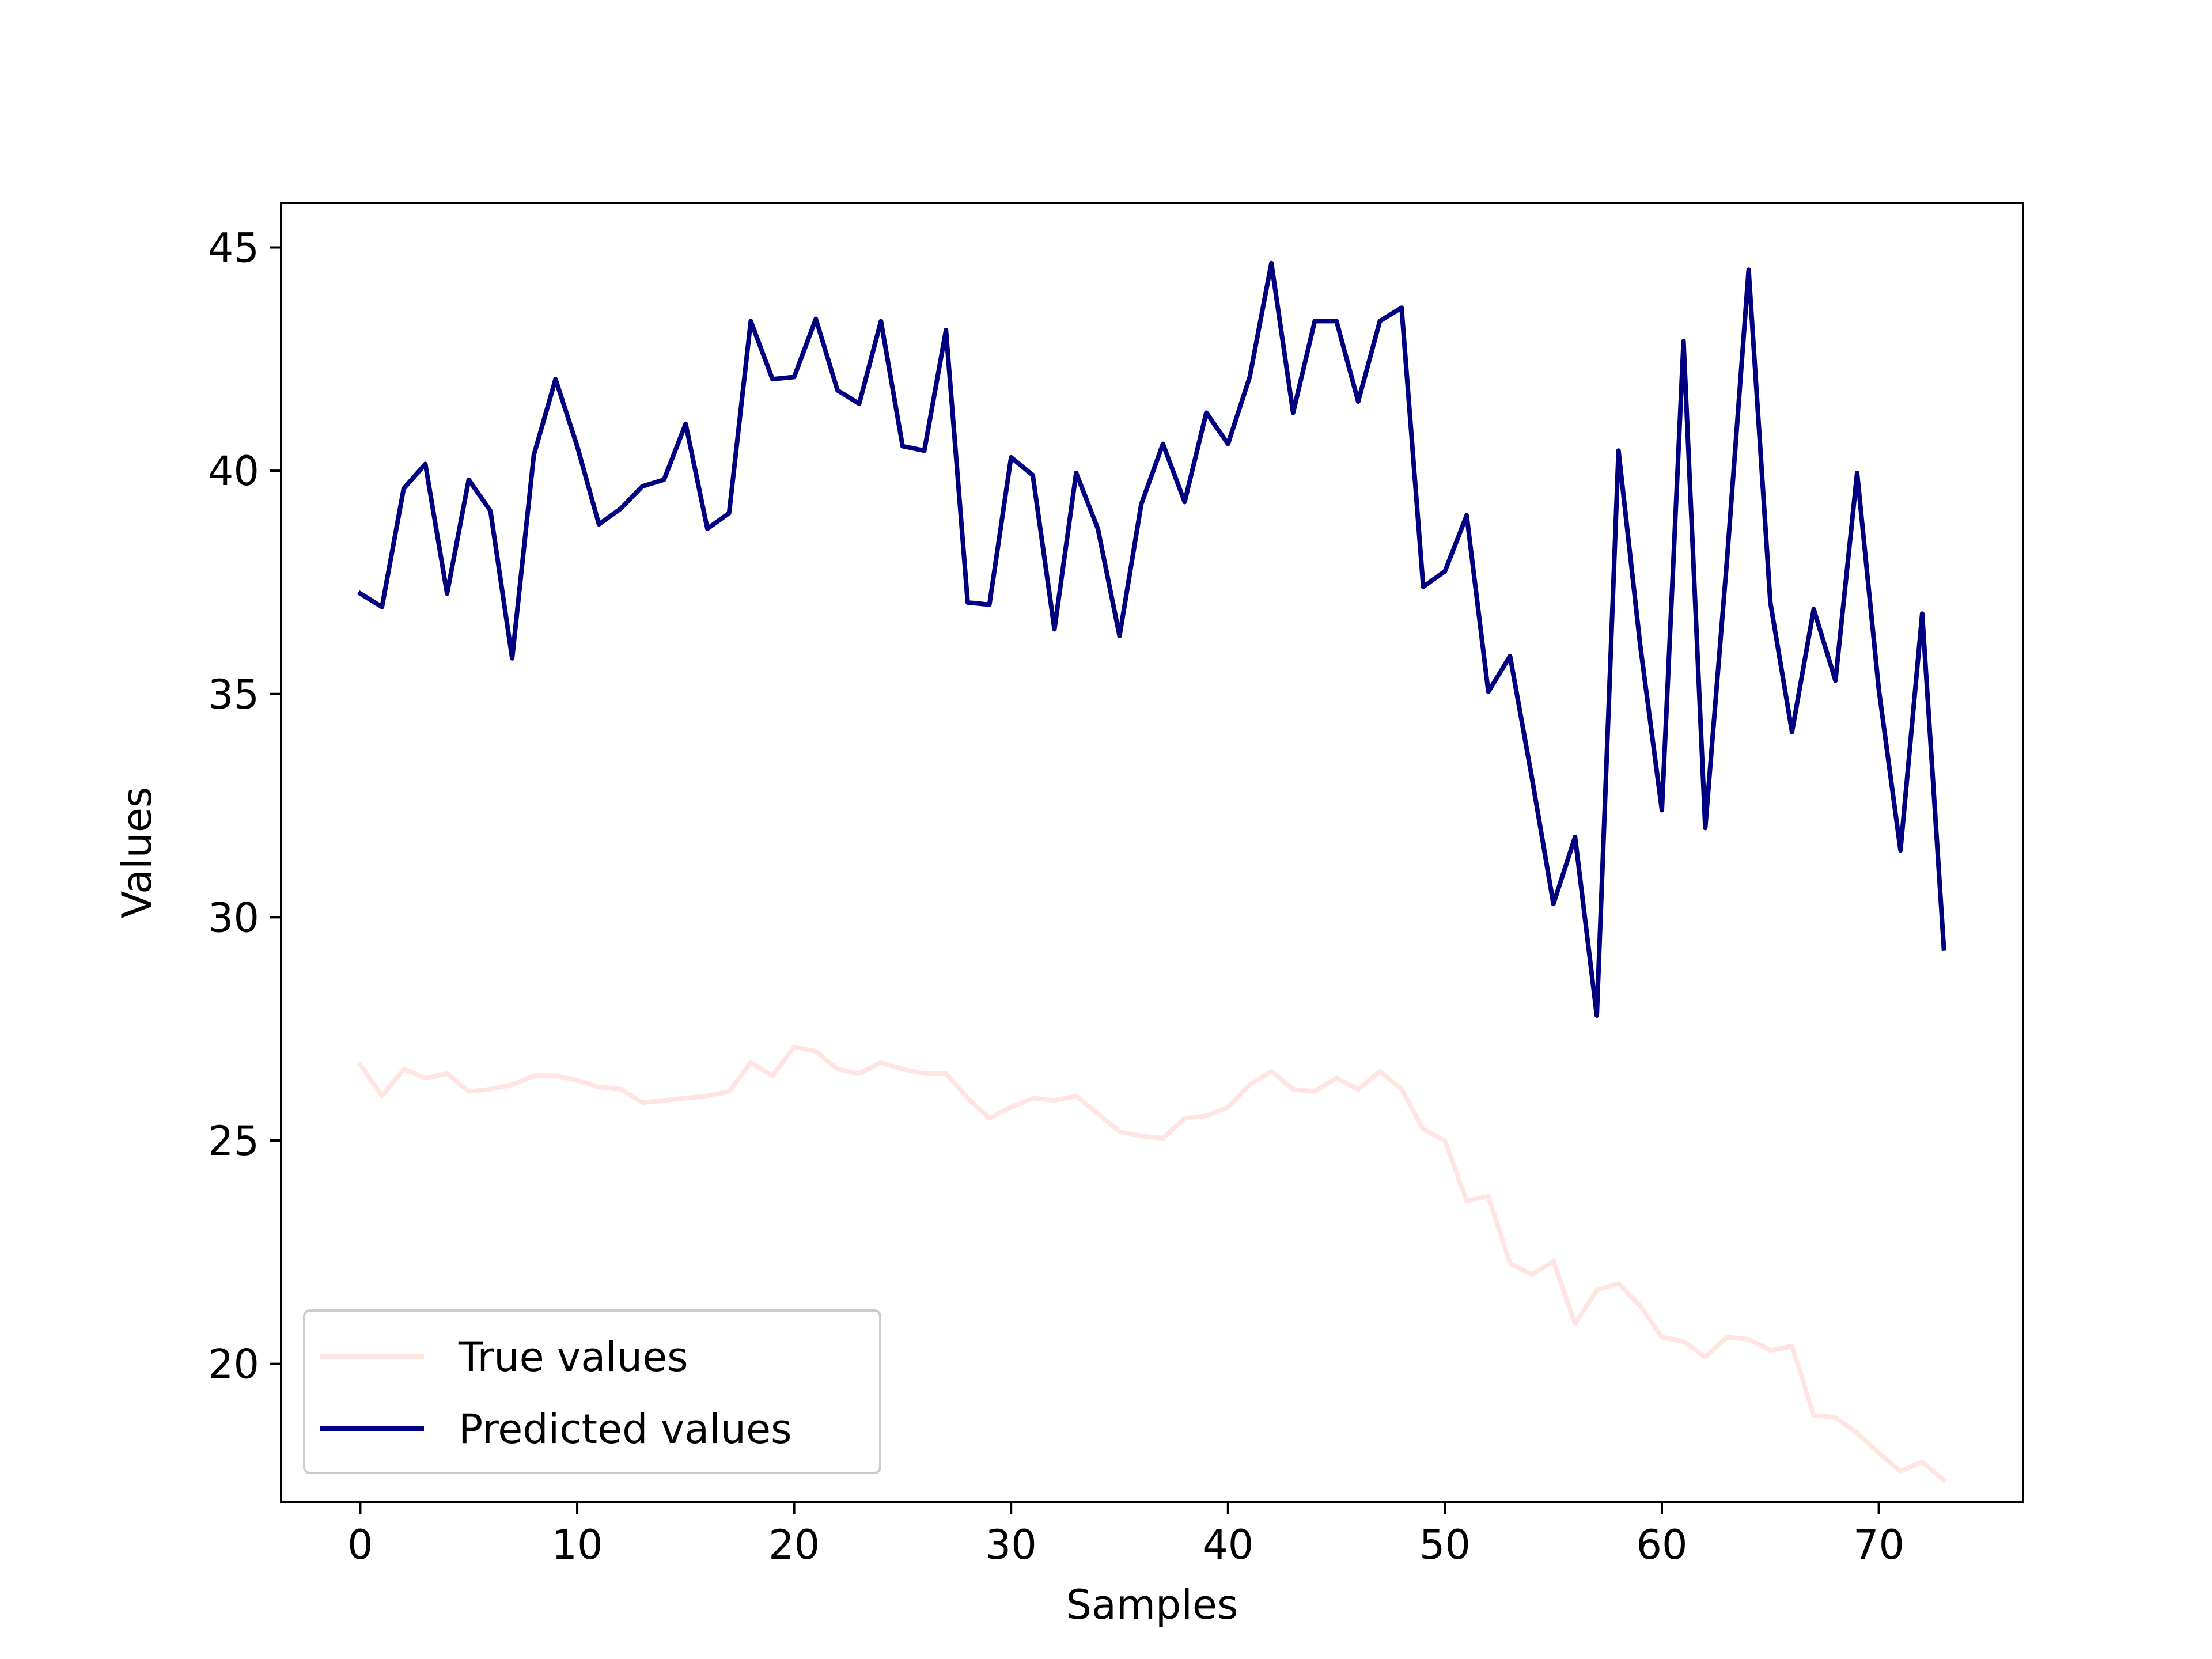 This screenshot has height=1659, width=2212. I want to click on x-tick-label: 30, so click(1011, 1545).